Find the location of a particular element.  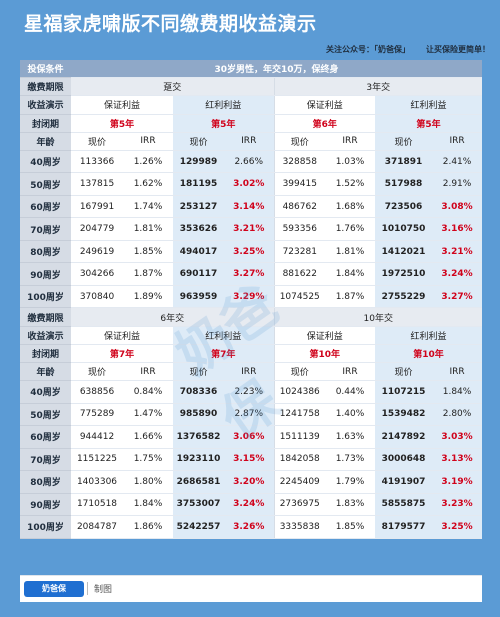

irr-cell: 3.08% is located at coordinates (457, 207).